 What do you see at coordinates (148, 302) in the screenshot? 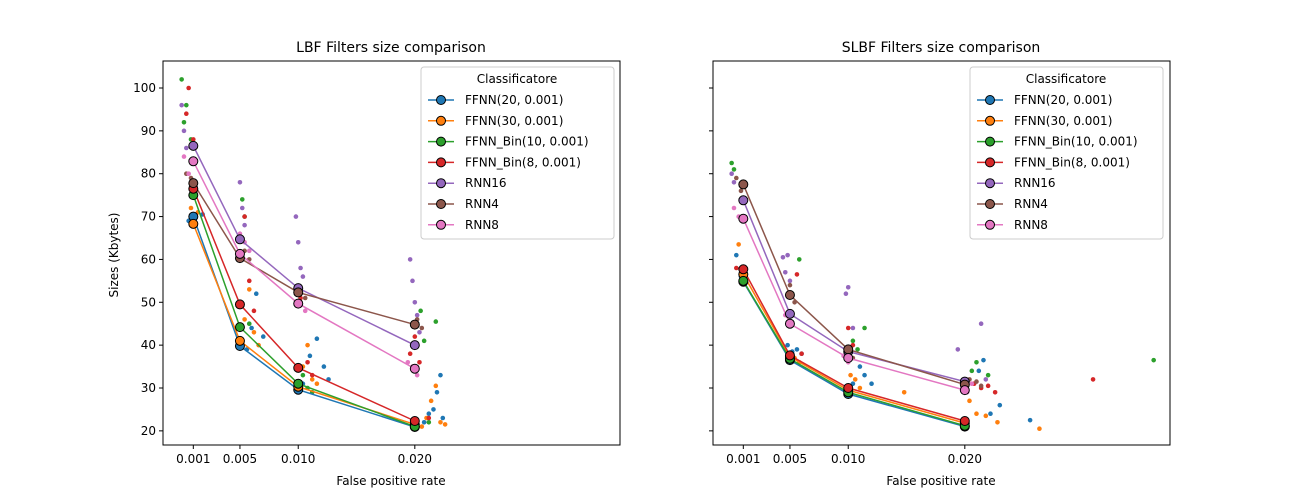
I see `lbf-ytick-label: 50` at bounding box center [148, 302].